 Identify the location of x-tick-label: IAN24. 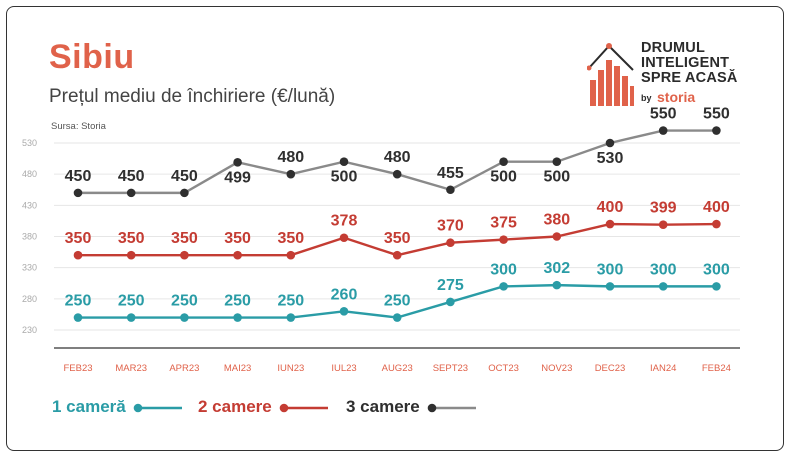
(663, 368).